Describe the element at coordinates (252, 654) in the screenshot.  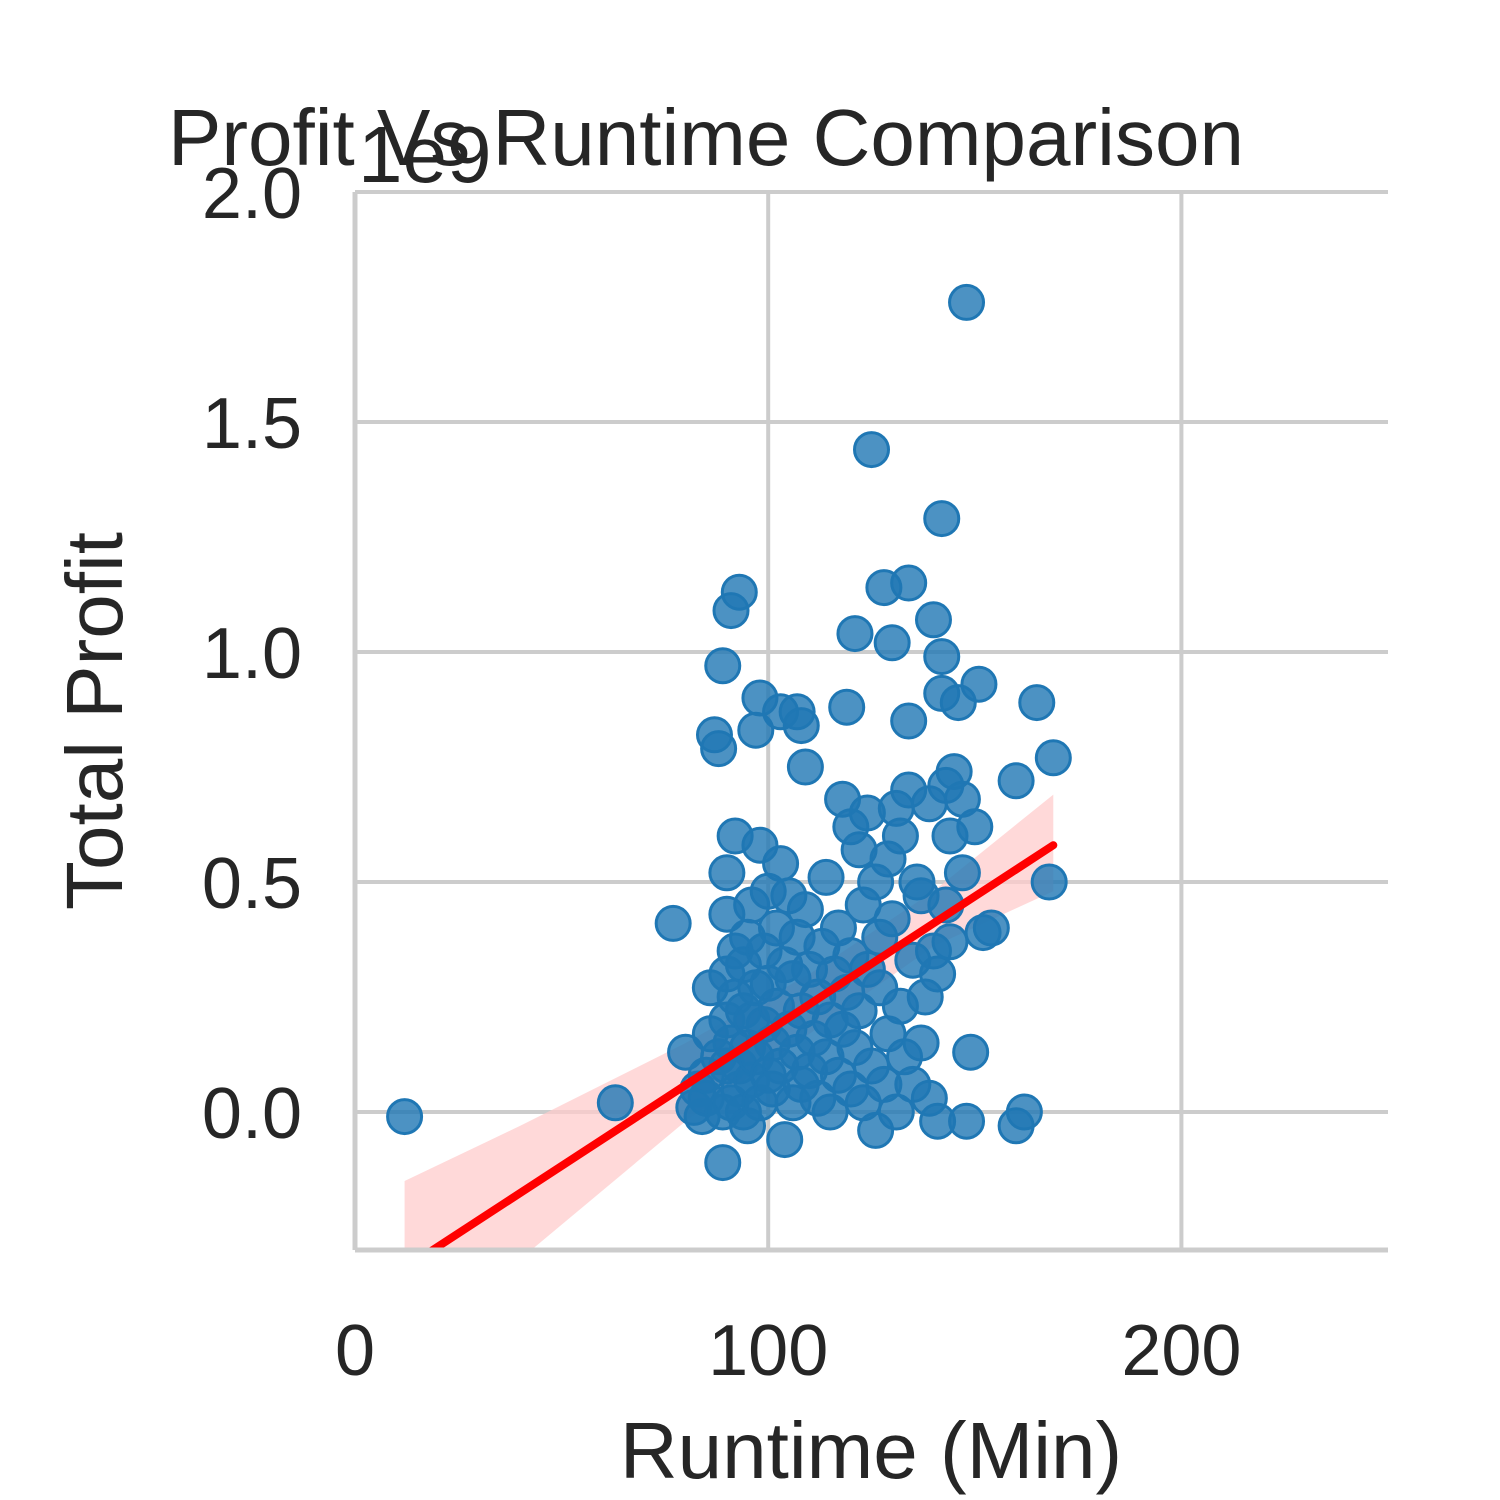
I see `y-tick-label: 1.0` at that location.